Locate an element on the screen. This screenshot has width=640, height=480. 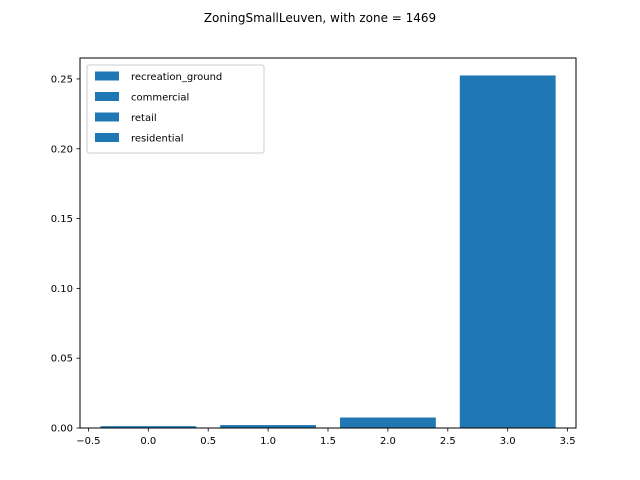
legend-box is located at coordinates (175, 109).